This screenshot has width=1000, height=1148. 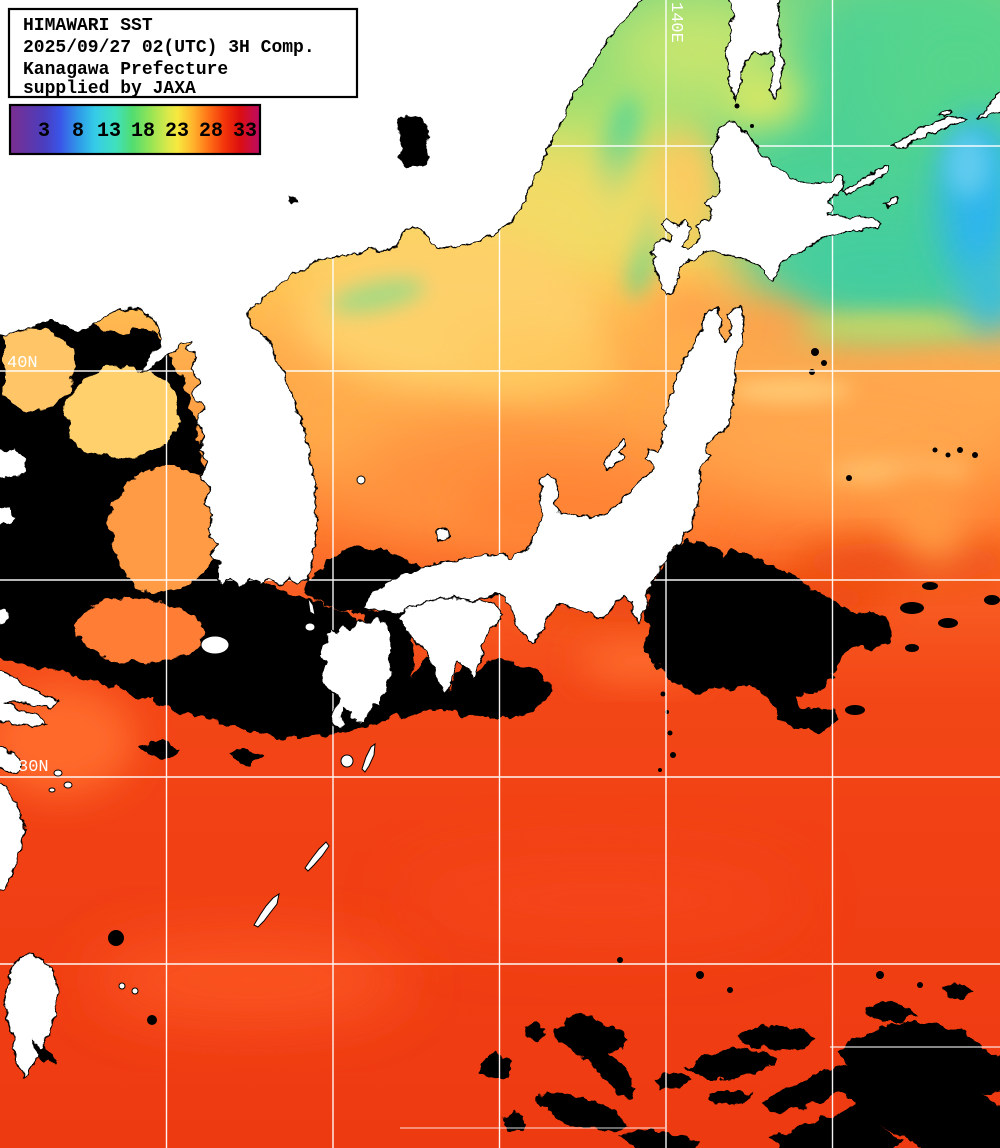 What do you see at coordinates (143, 131) in the screenshot?
I see `svg-text: 18` at bounding box center [143, 131].